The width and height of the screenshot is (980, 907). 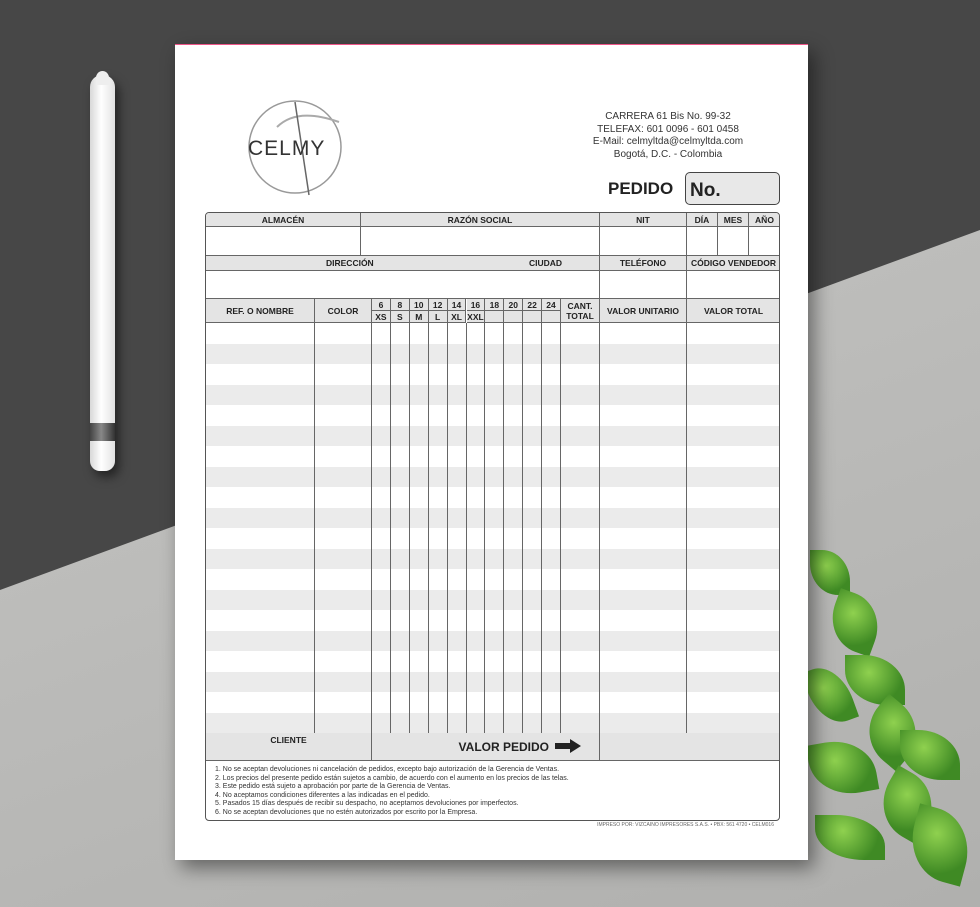 I want to click on input-codigo, so click(x=733, y=285).